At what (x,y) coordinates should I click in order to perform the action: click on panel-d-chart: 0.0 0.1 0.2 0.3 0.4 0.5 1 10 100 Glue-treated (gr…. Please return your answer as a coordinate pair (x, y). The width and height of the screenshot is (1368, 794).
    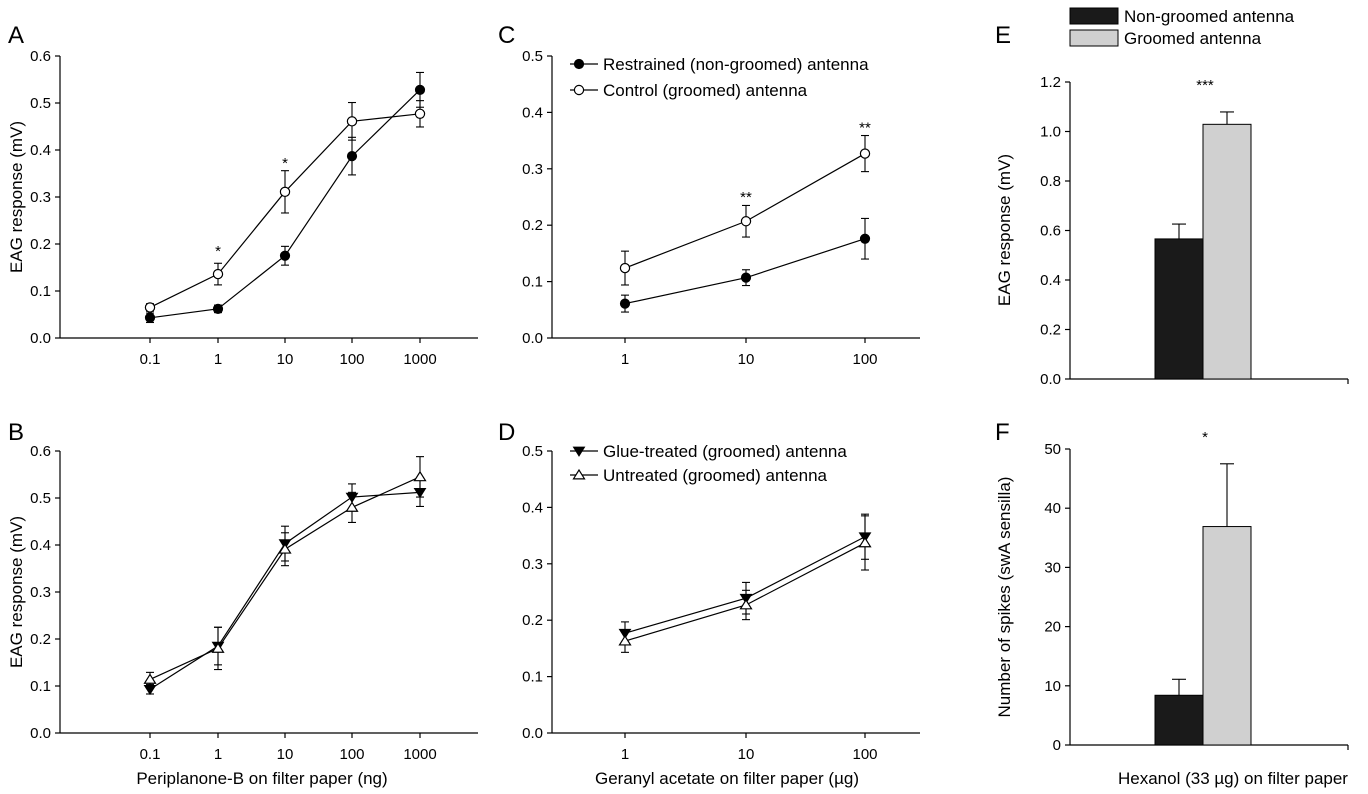
    Looking at the image, I should click on (721, 602).